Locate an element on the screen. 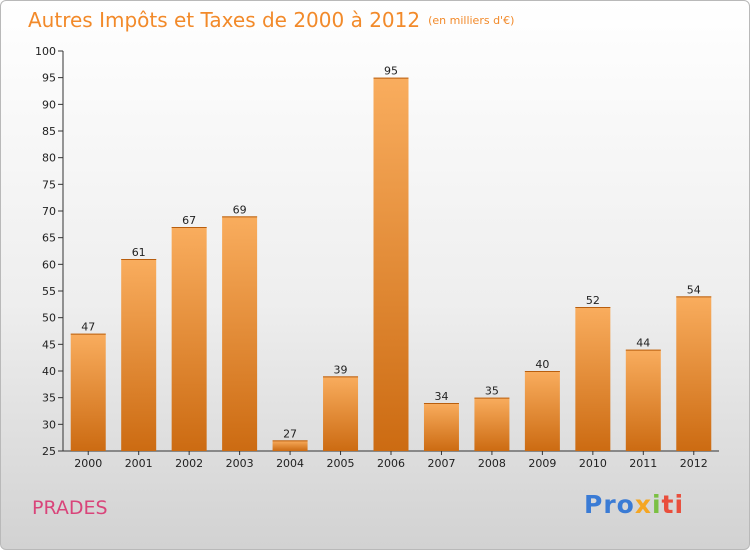 The width and height of the screenshot is (750, 550). chart-title-text: Autres Impôts et Taxes de 2000 à 2012 is located at coordinates (224, 20).